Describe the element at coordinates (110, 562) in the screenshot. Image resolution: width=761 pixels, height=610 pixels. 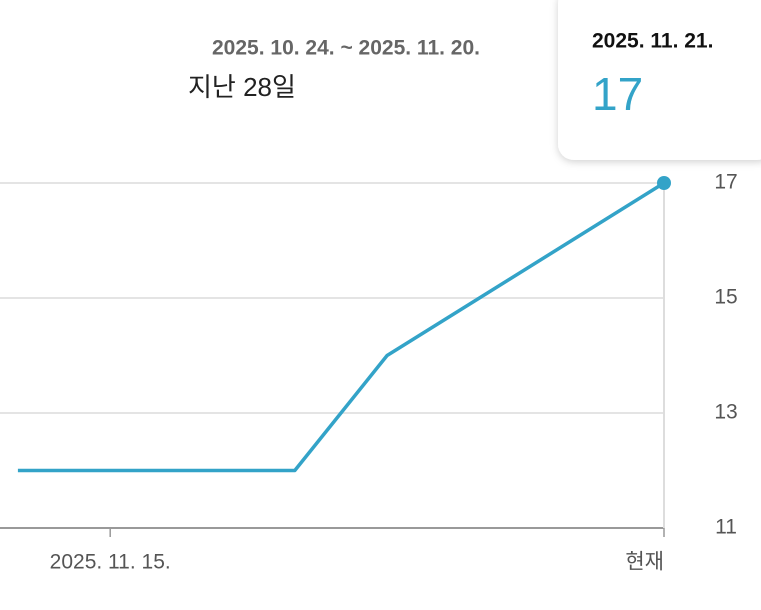
I see `x-tick-label: 2025. 11. 15.` at that location.